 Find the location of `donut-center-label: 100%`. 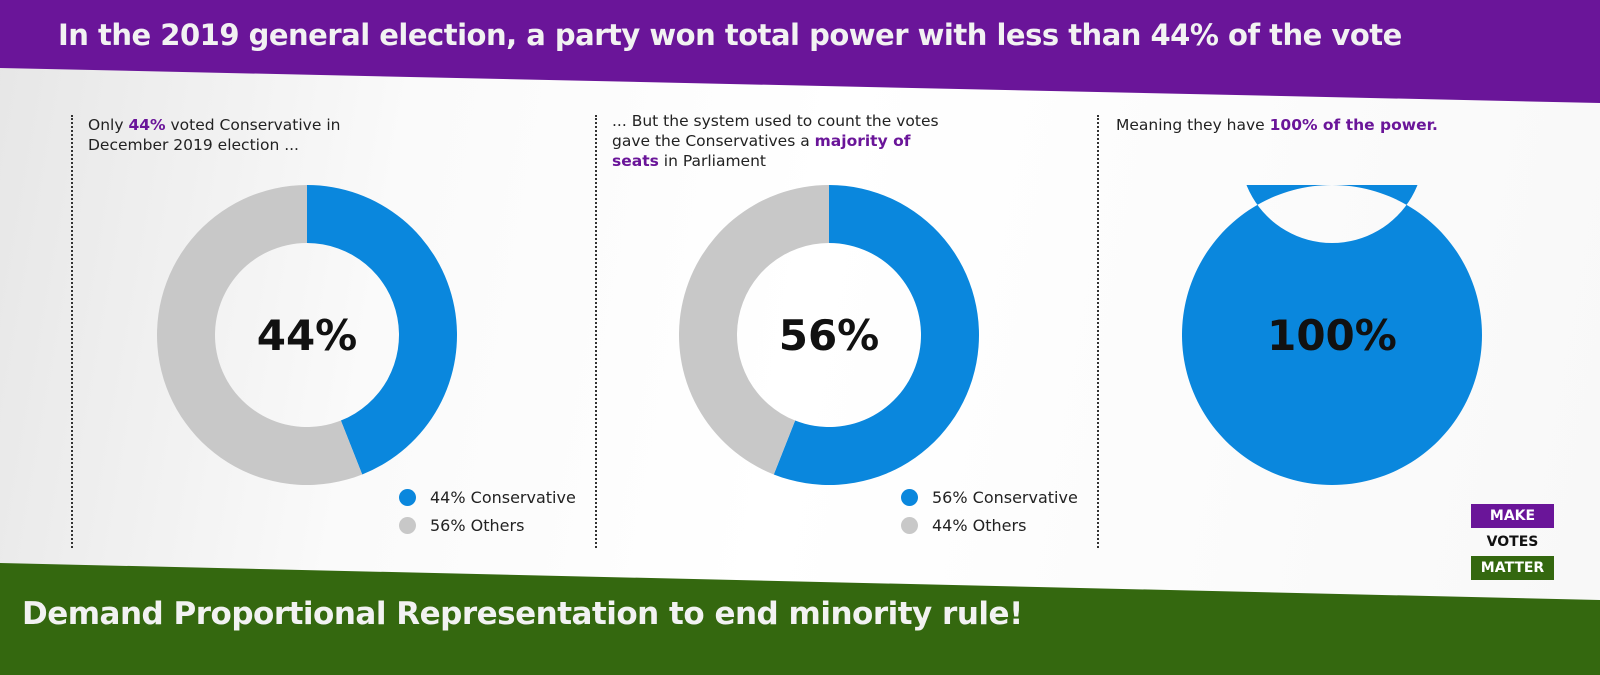

donut-center-label: 100% is located at coordinates (1332, 335).